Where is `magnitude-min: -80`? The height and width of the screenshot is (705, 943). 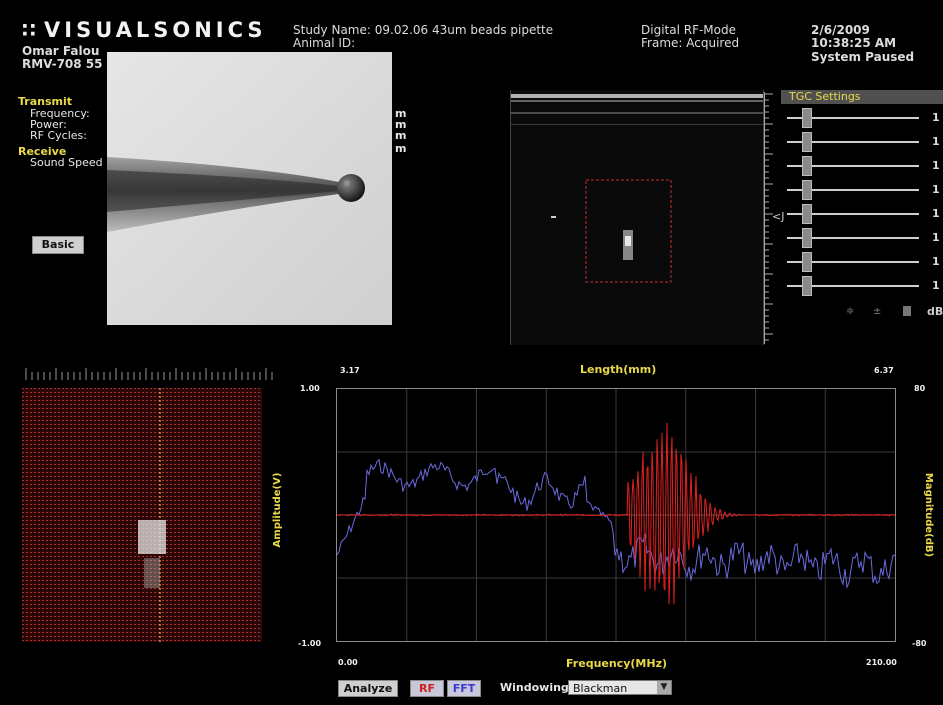 magnitude-min: -80 is located at coordinates (919, 643).